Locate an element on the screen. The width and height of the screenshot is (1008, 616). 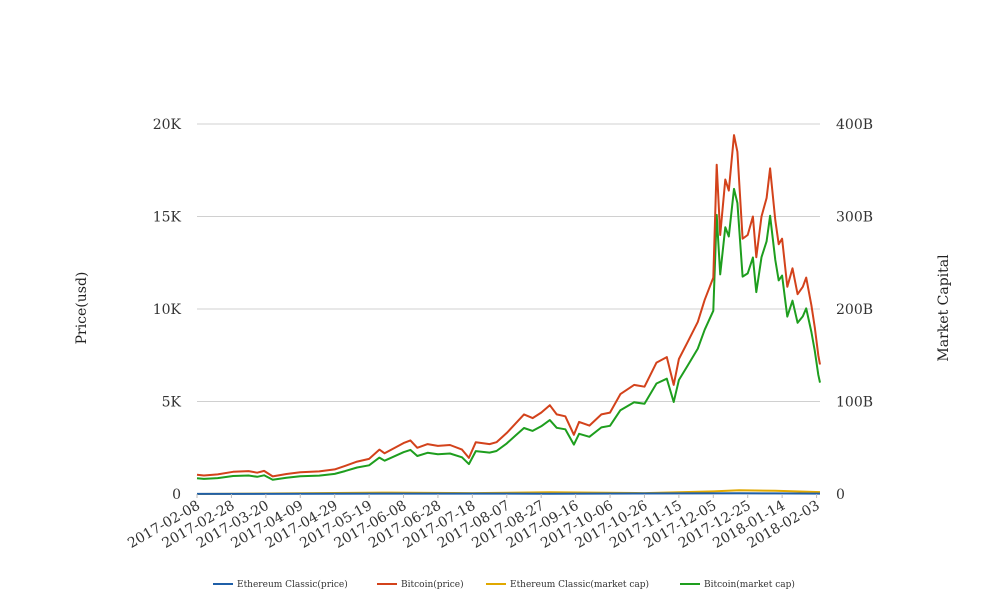
right-y-axis: 0 100B 200B 300B 400B is located at coordinates (854, 310).